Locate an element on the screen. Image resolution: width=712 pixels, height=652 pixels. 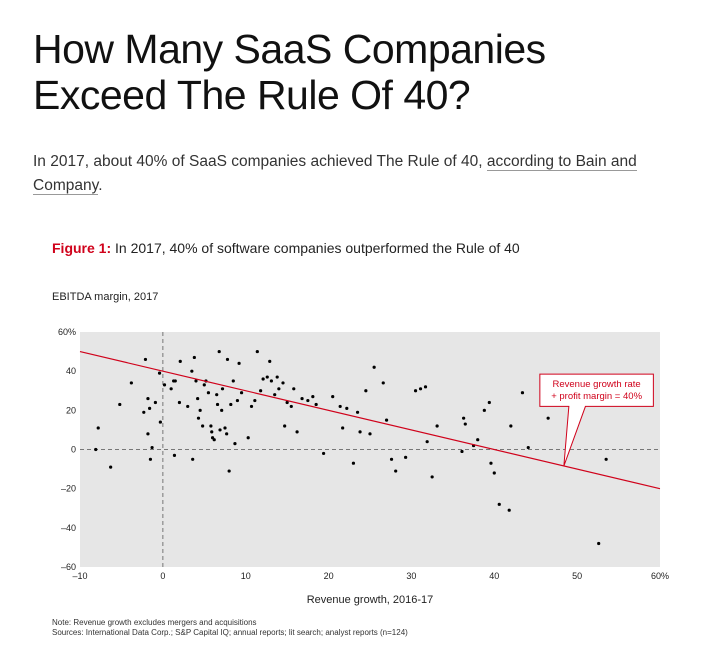
x-tick-label: 50 is located at coordinates (577, 576).